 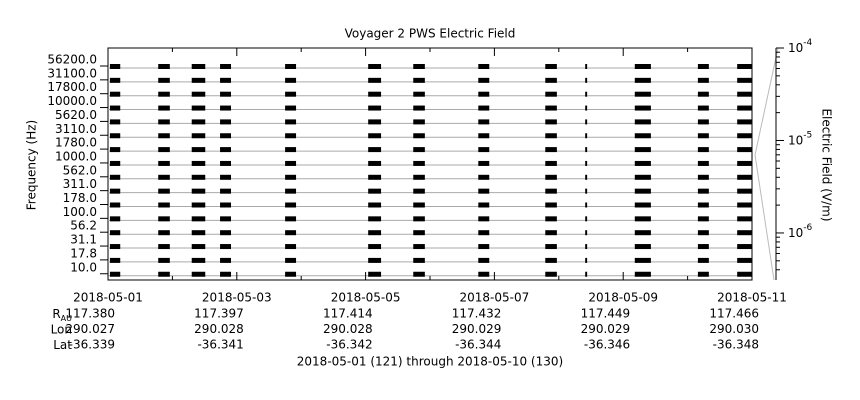 What do you see at coordinates (32, 165) in the screenshot?
I see `y-axis-title: Frequency (Hz)` at bounding box center [32, 165].